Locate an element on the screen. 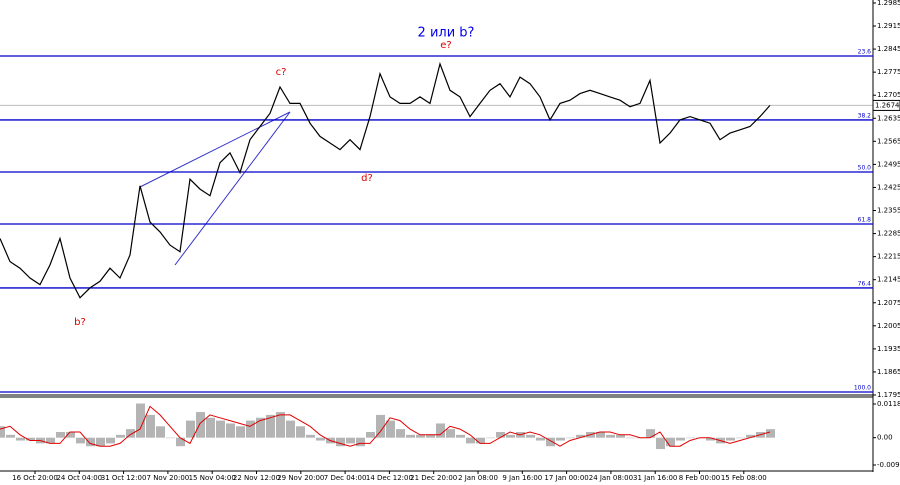  y-tick-label: 1.2355 is located at coordinates (888, 211).